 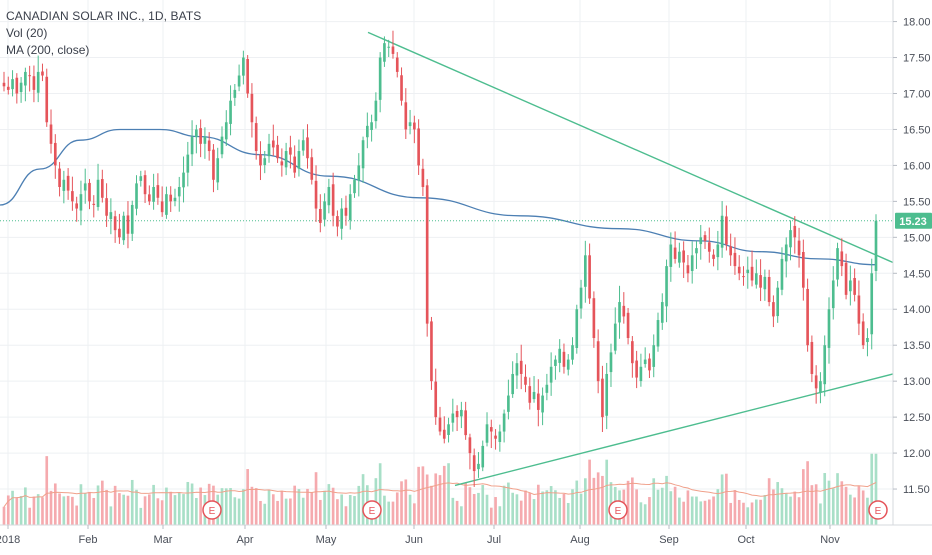 I want to click on legend-ma: MA (200, close), so click(x=48, y=50).